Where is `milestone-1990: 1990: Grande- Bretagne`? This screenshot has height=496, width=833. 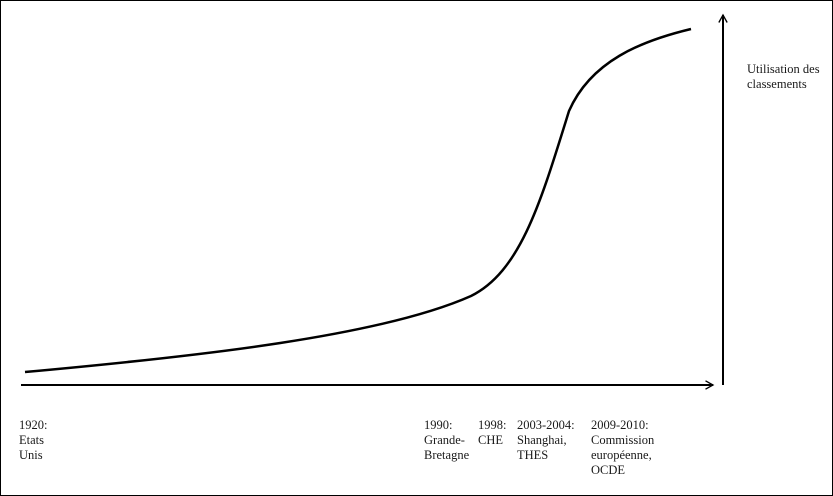
milestone-1990: 1990: Grande- Bretagne is located at coordinates (447, 440).